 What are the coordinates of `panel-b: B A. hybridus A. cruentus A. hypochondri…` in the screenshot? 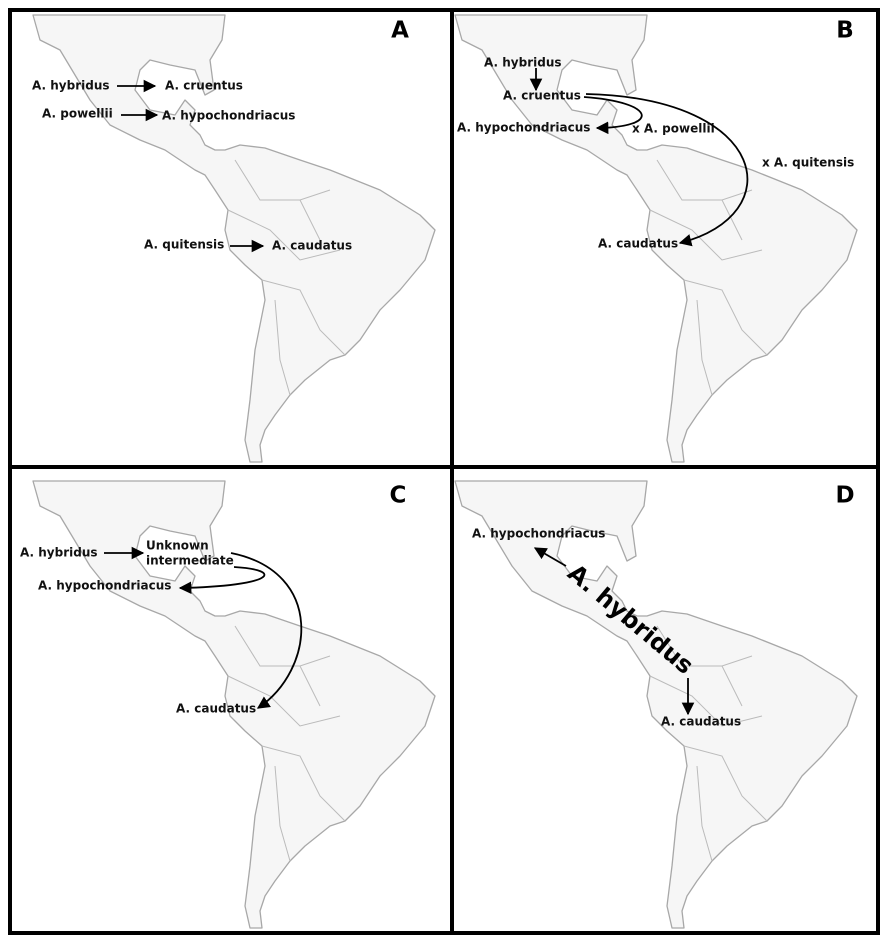 It's located at (655, 134).